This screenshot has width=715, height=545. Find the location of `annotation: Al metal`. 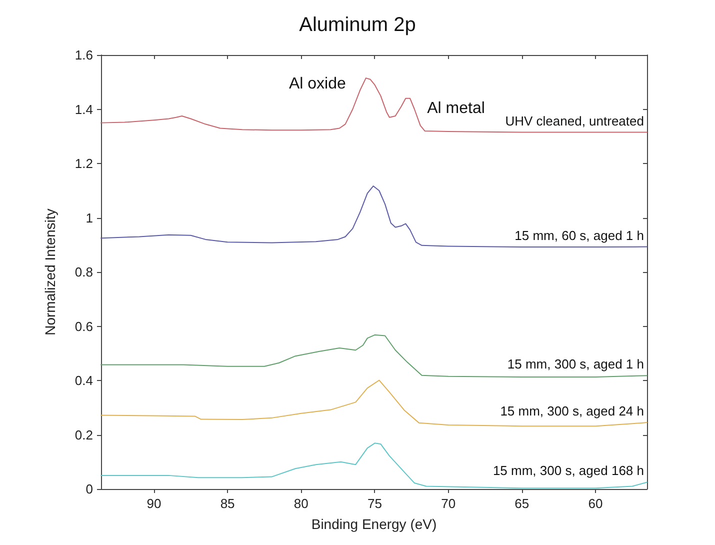

annotation: Al metal is located at coordinates (456, 108).